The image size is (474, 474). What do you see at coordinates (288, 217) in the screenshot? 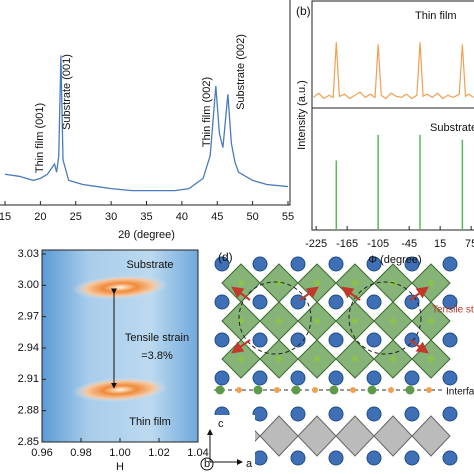
I see `x-tick-label: 55` at bounding box center [288, 217].